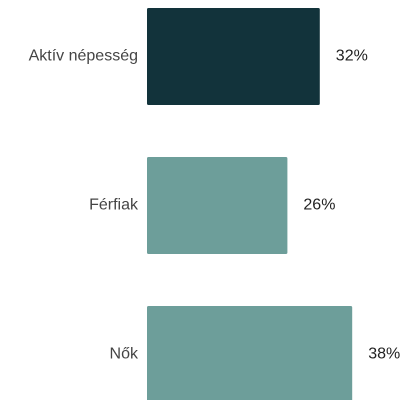 The width and height of the screenshot is (402, 400). What do you see at coordinates (352, 56) in the screenshot?
I see `value-label: 32%` at bounding box center [352, 56].